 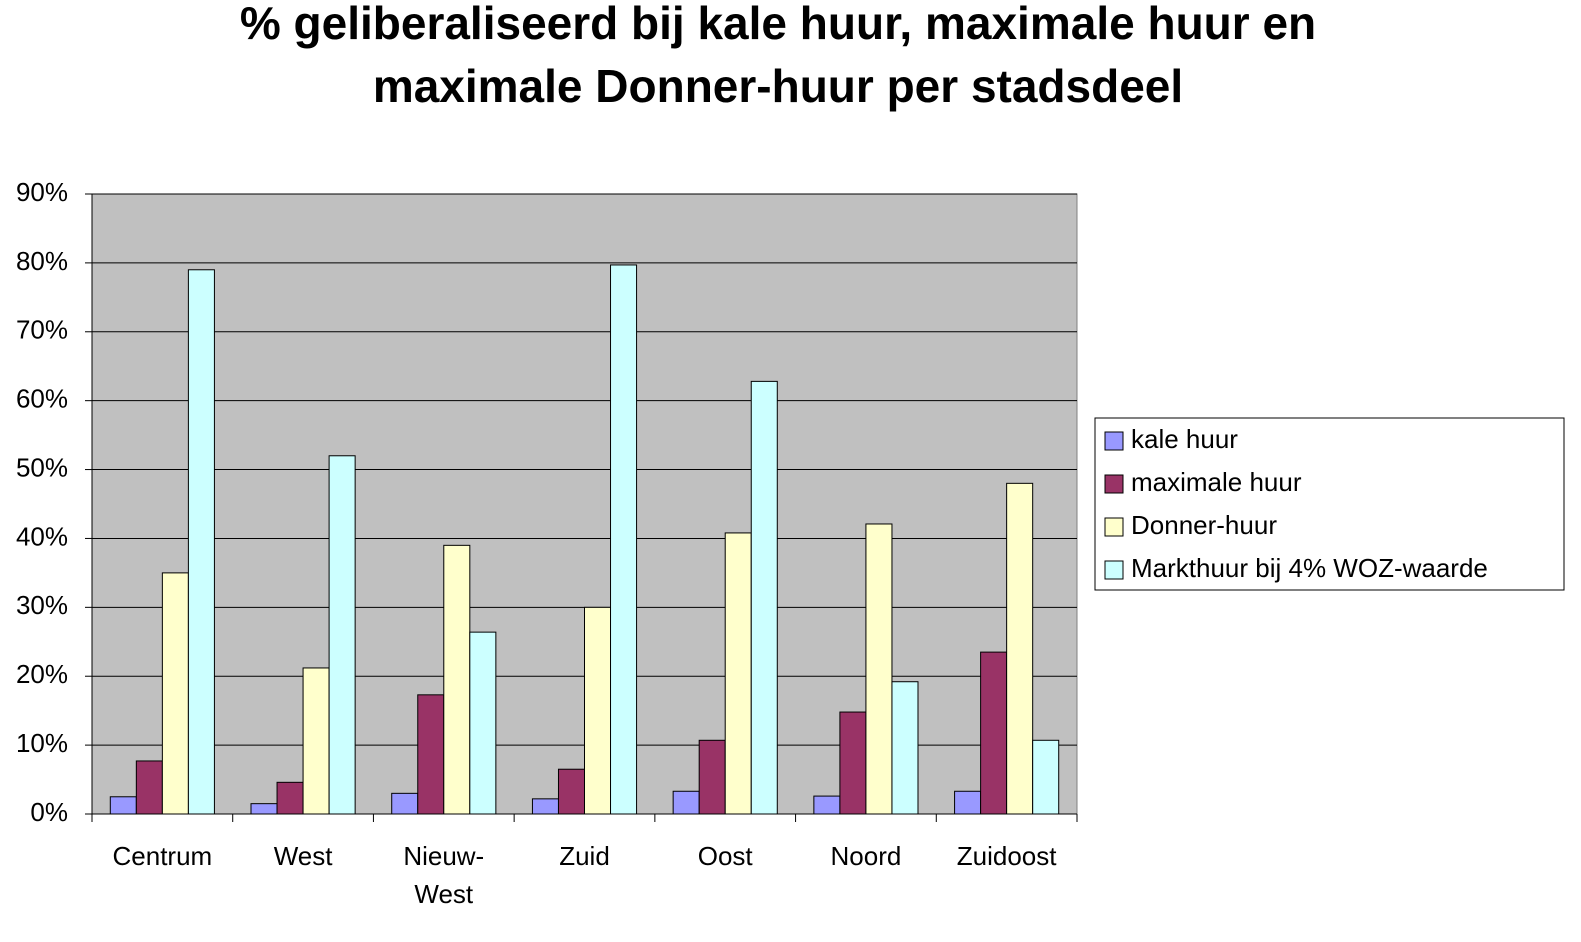 I want to click on y-tick-label: 60%, so click(x=42, y=399).